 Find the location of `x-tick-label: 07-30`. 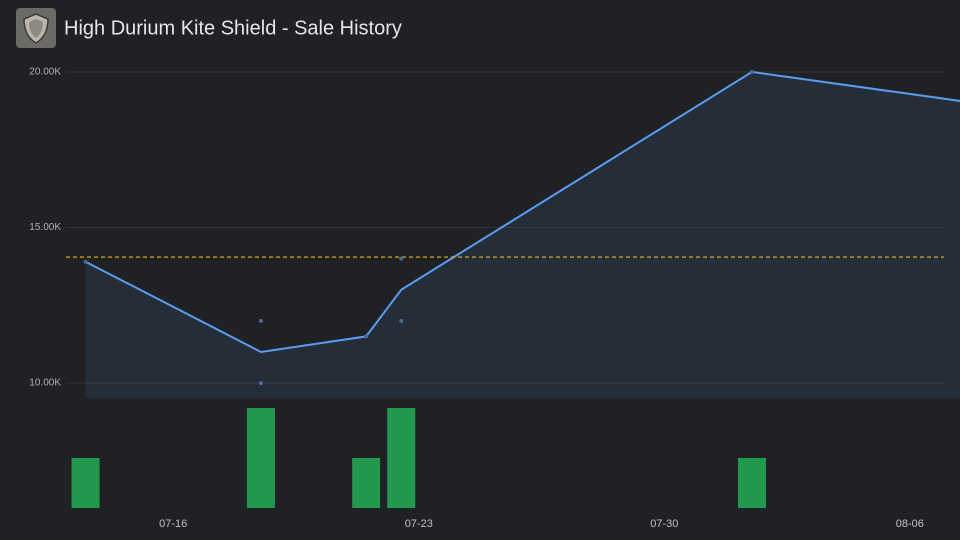

x-tick-label: 07-30 is located at coordinates (664, 524).